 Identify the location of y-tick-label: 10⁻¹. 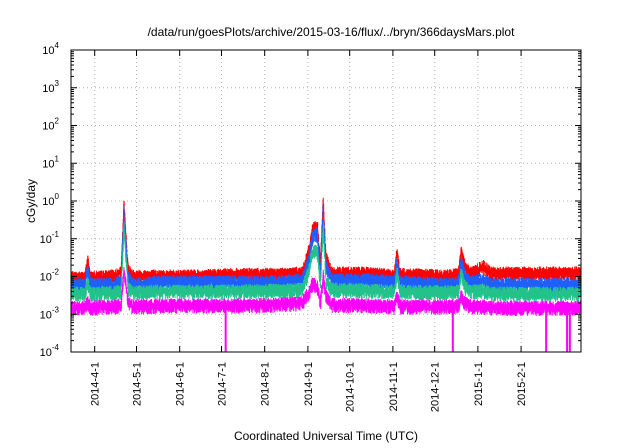
(50, 238).